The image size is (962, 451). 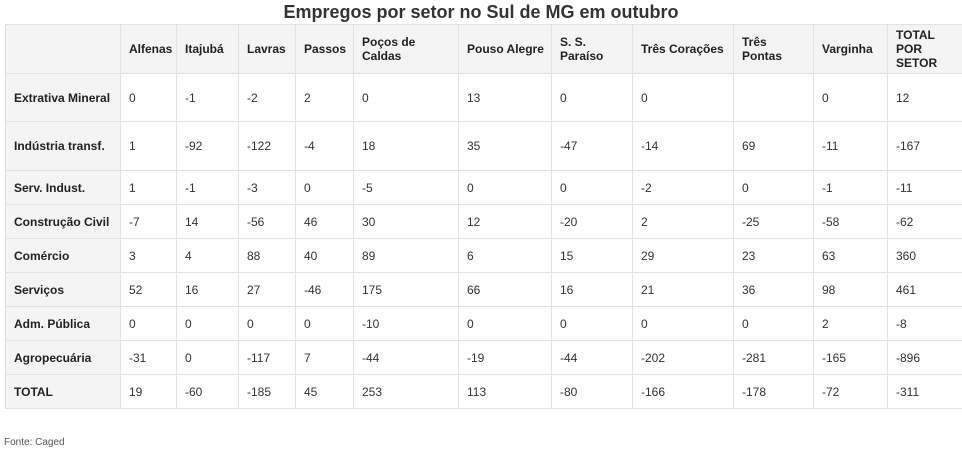 I want to click on table-cell: 23, so click(x=773, y=255).